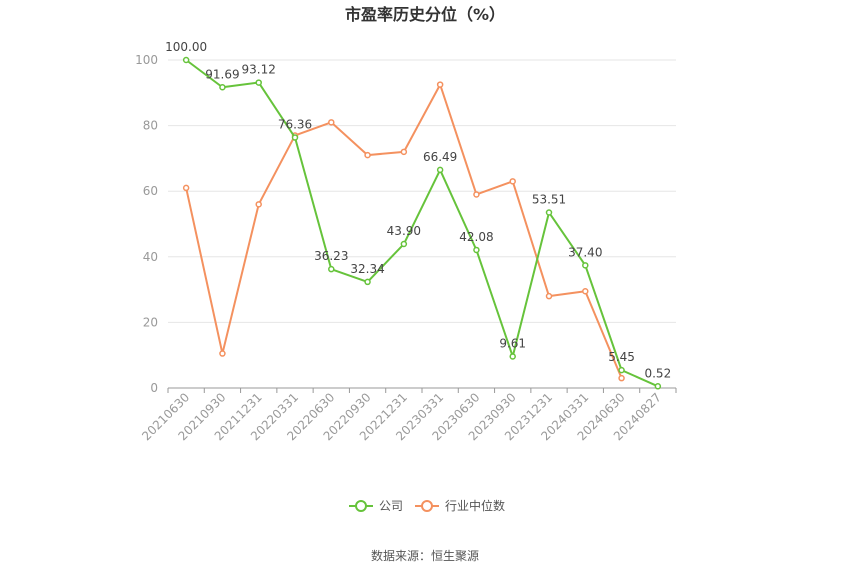 The height and width of the screenshot is (575, 850). I want to click on legend: 公司 行业中位数, so click(427, 505).